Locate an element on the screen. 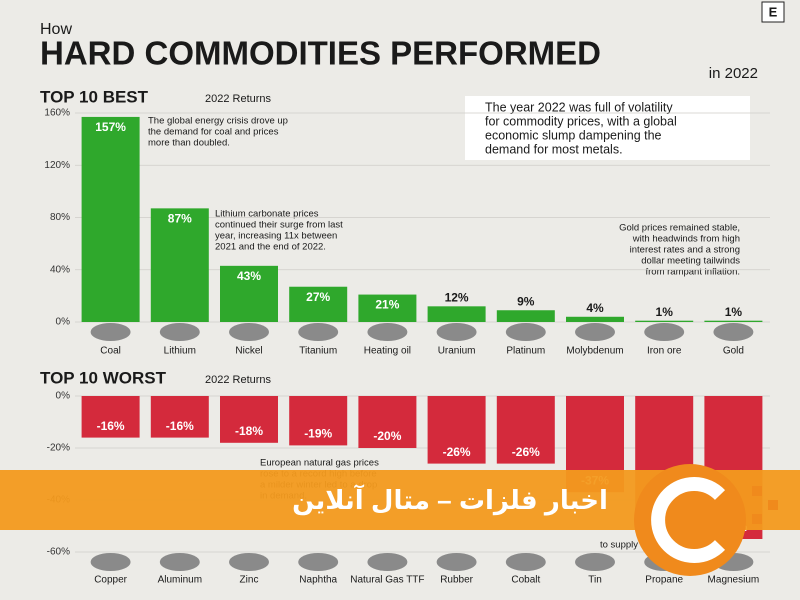 The image size is (800, 600). value-label: -18% is located at coordinates (249, 431).